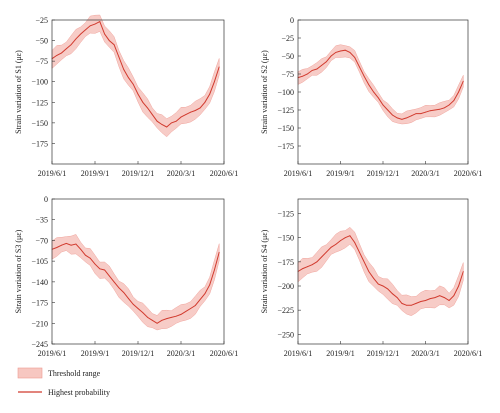  Describe the element at coordinates (18, 92) in the screenshot. I see `y-axis-label: Strain variation of S1 (με)` at that location.